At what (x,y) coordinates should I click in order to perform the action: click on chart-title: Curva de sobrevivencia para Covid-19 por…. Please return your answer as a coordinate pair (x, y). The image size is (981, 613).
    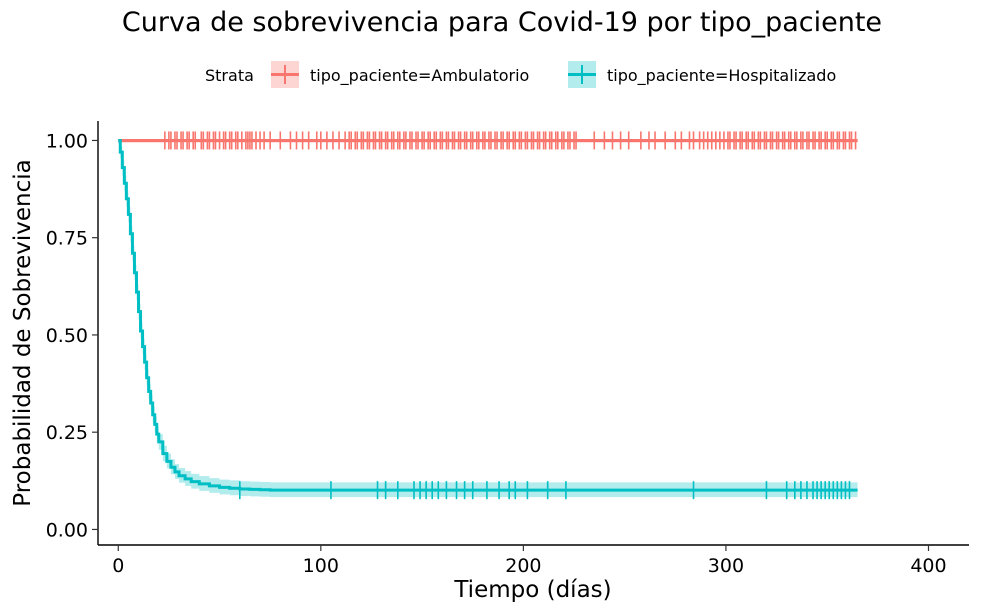
    Looking at the image, I should click on (502, 22).